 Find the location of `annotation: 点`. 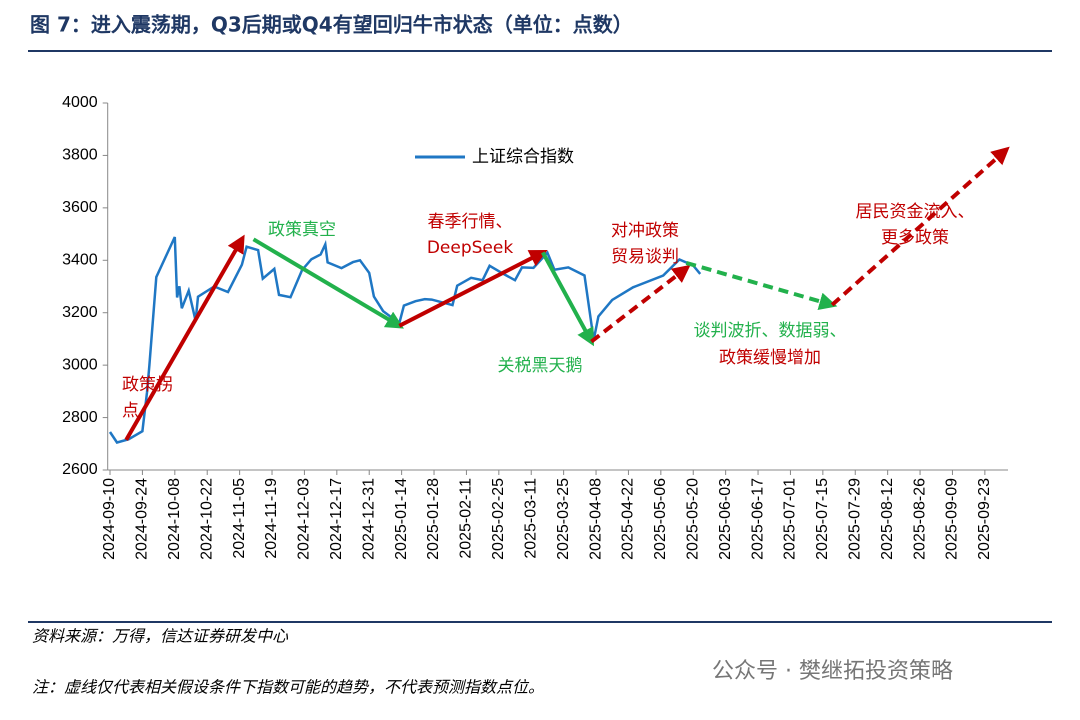

annotation: 点 is located at coordinates (130, 411).